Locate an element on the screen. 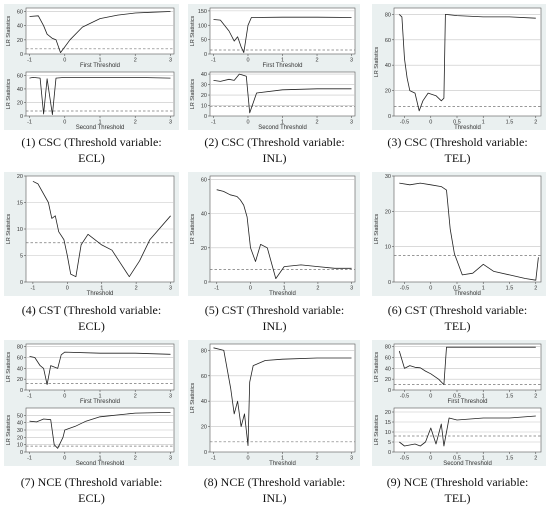  x-tick-label: 0.5 is located at coordinates (457, 459).